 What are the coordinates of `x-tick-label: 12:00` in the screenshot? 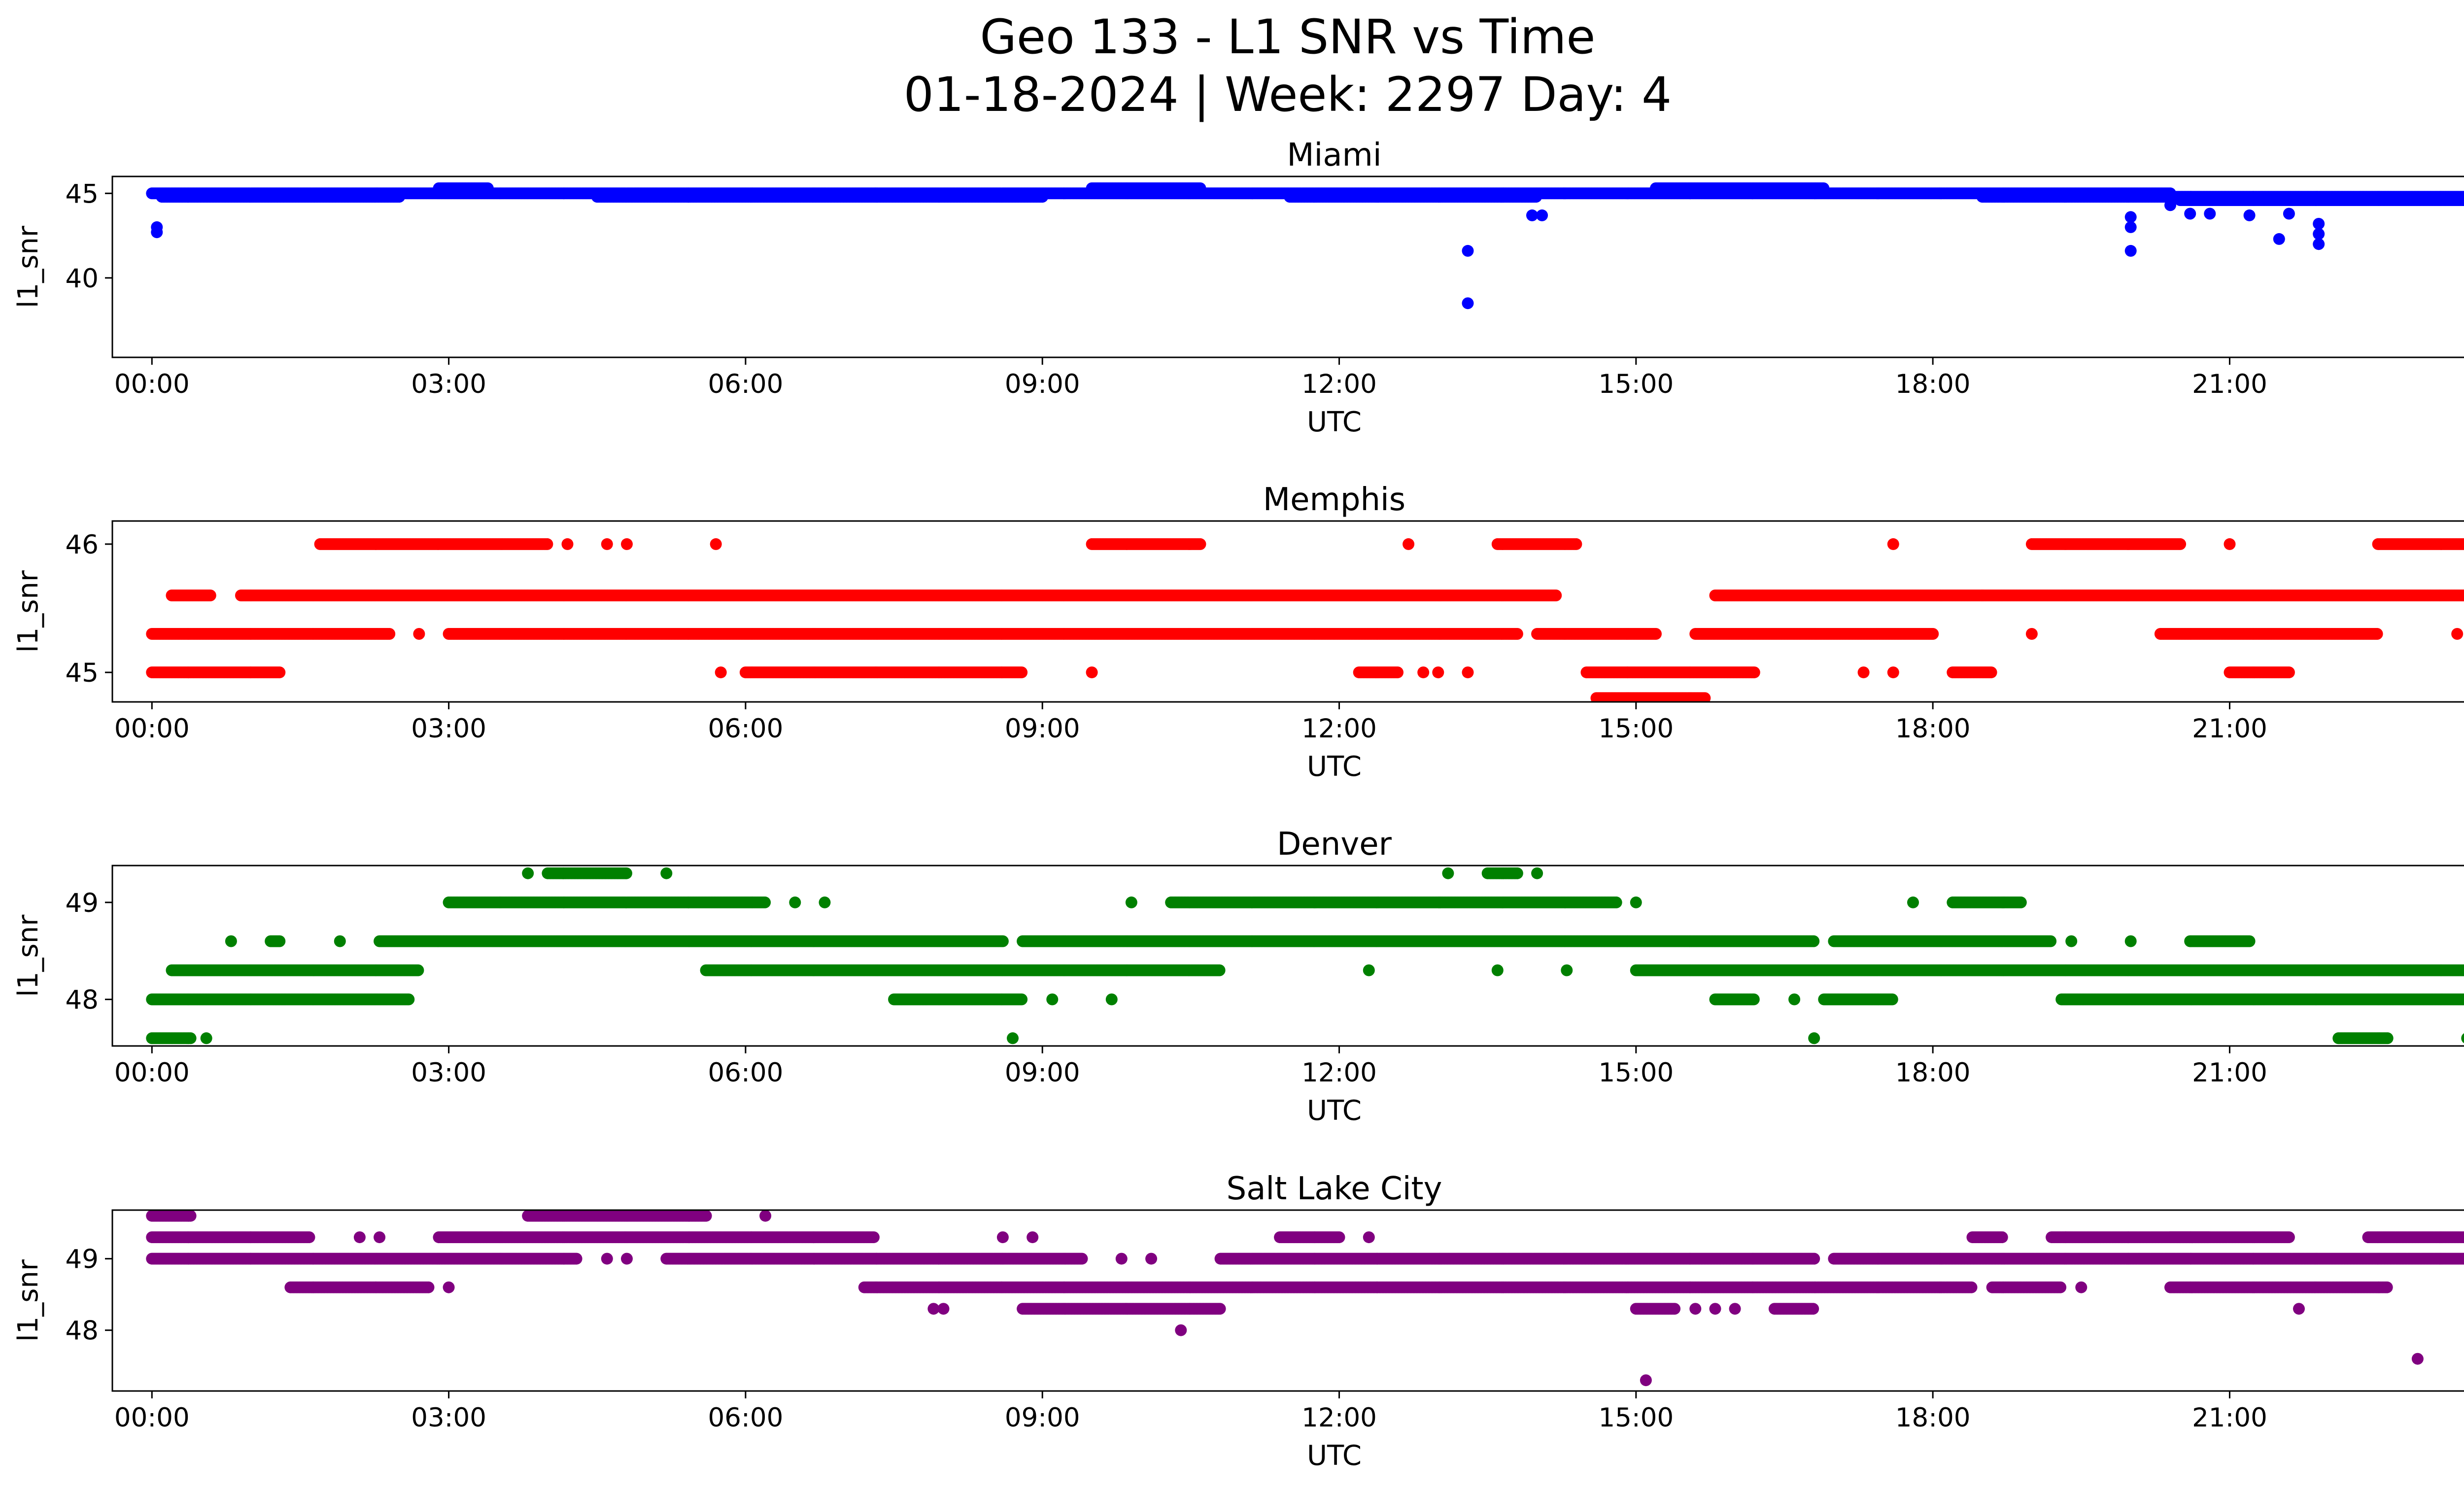 It's located at (1339, 384).